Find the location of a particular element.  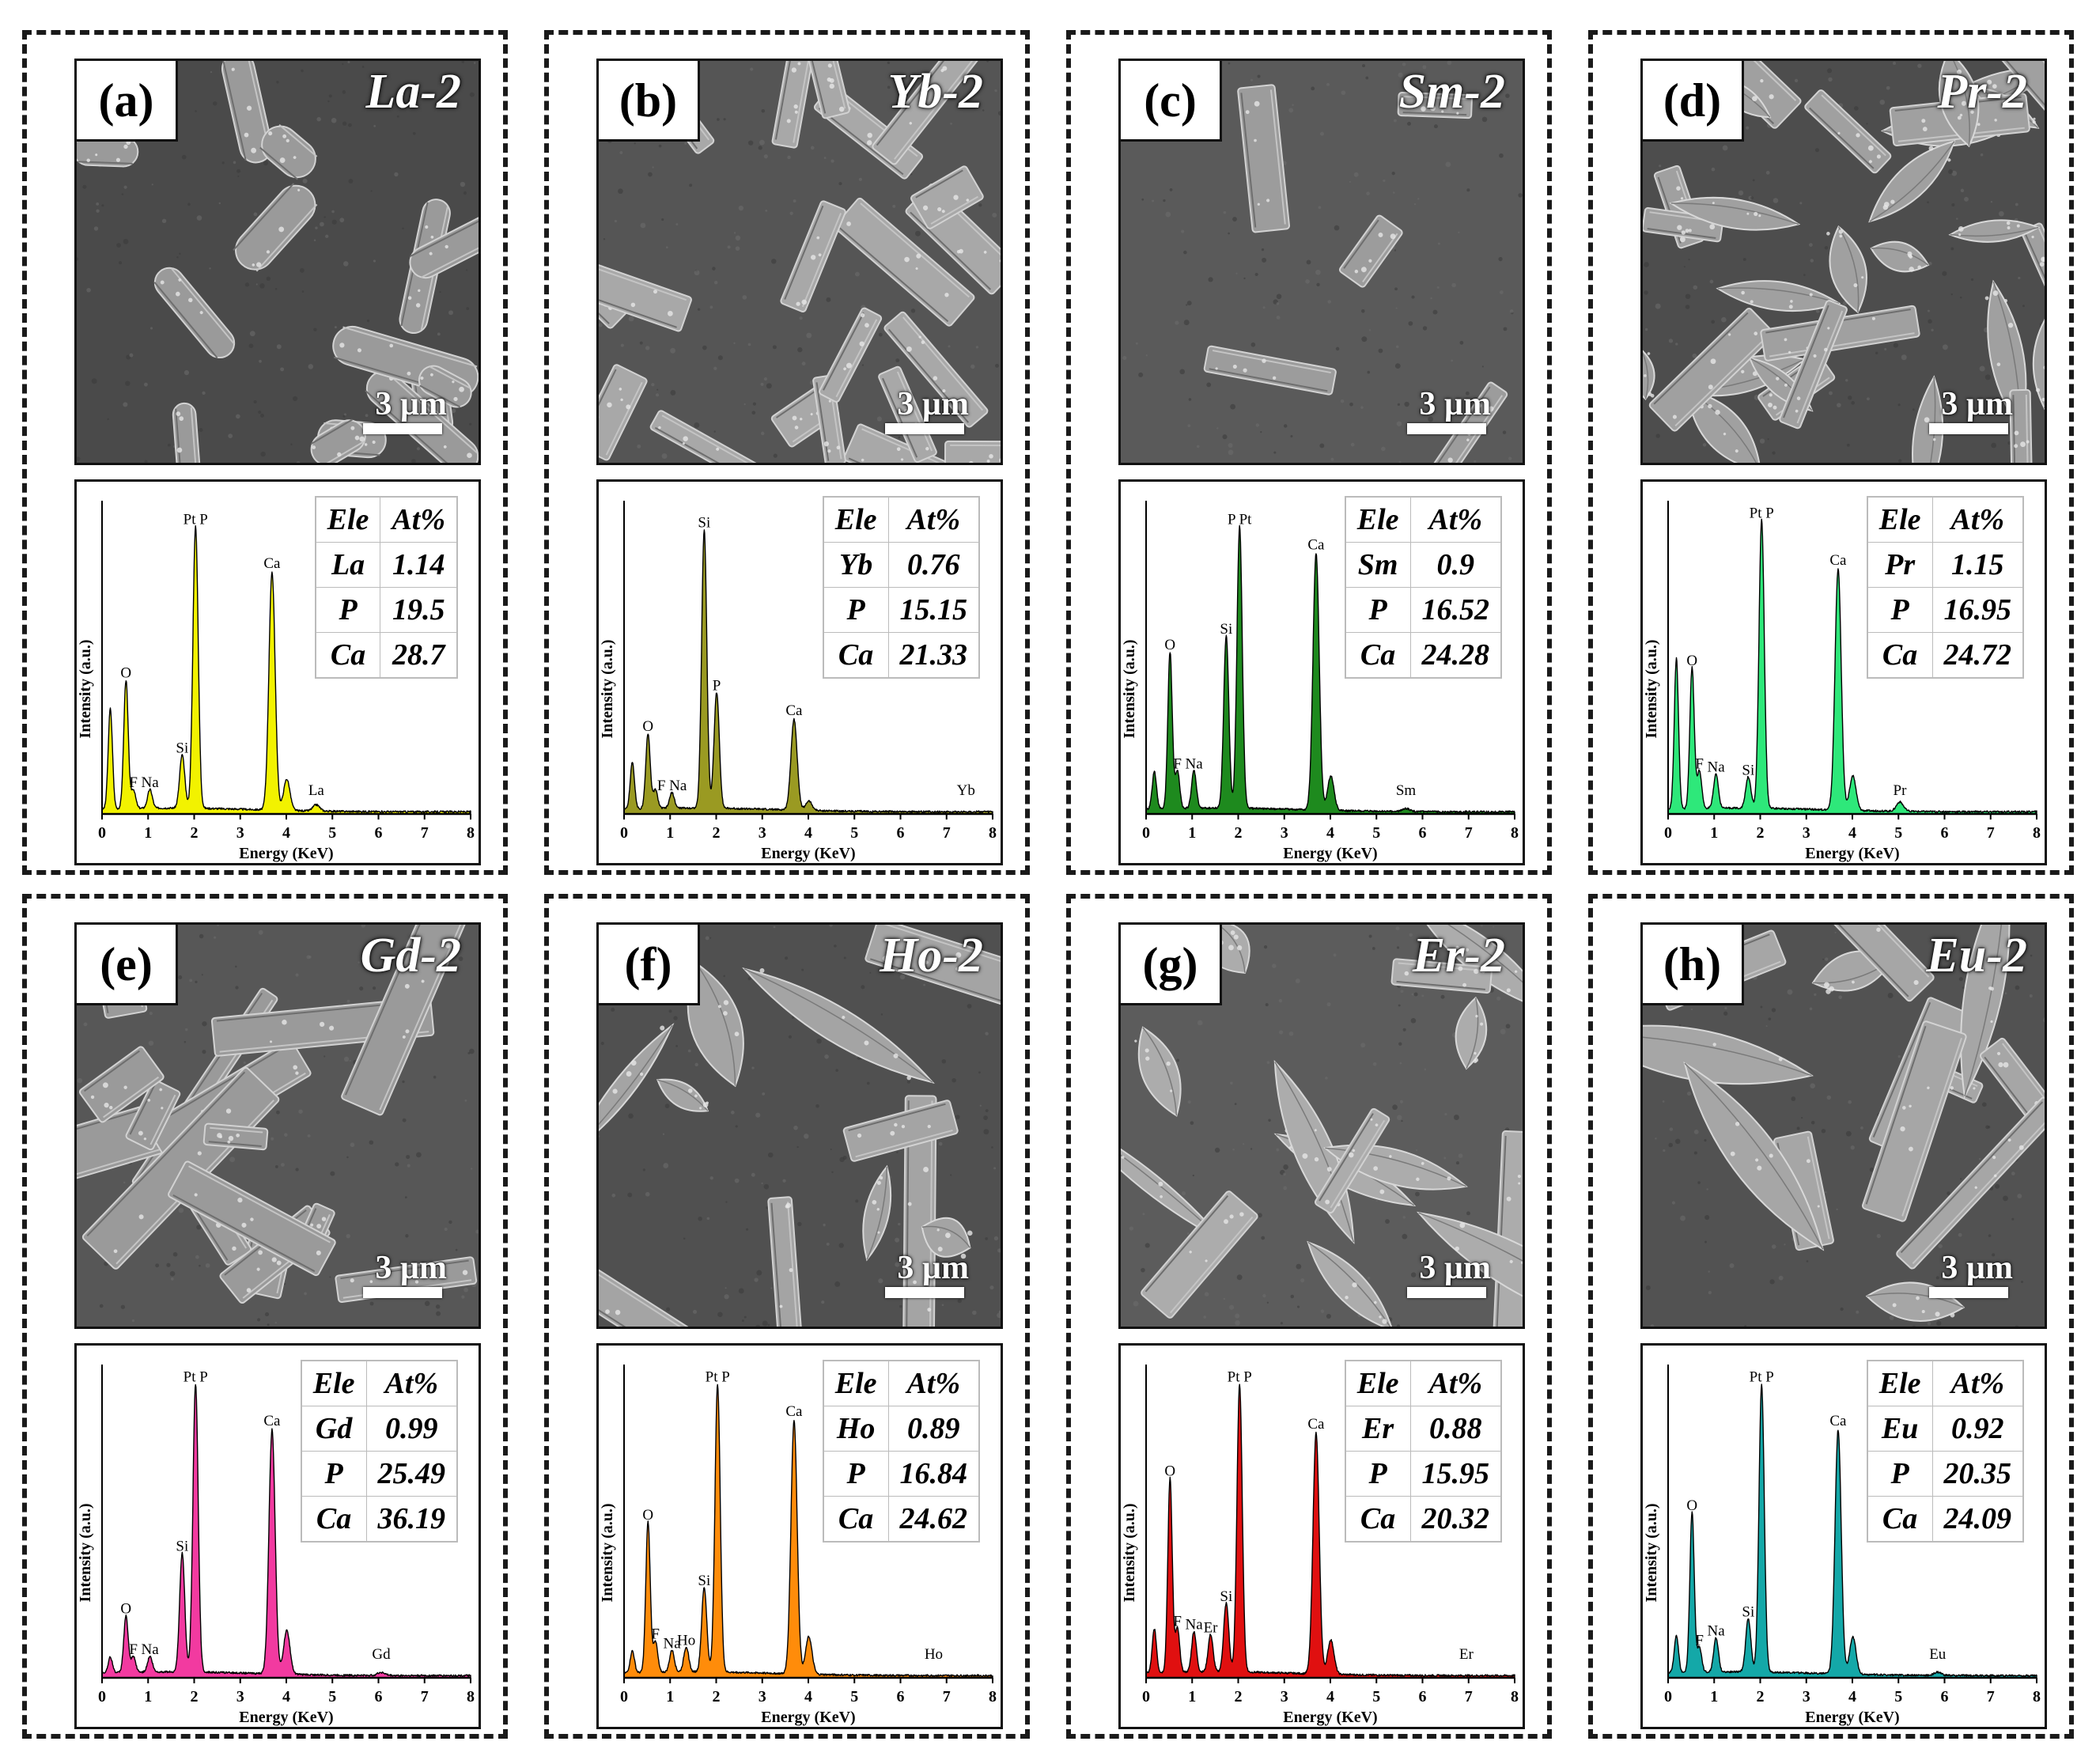

sem-image: (g) Er-2 3 µm is located at coordinates (1321, 1125).